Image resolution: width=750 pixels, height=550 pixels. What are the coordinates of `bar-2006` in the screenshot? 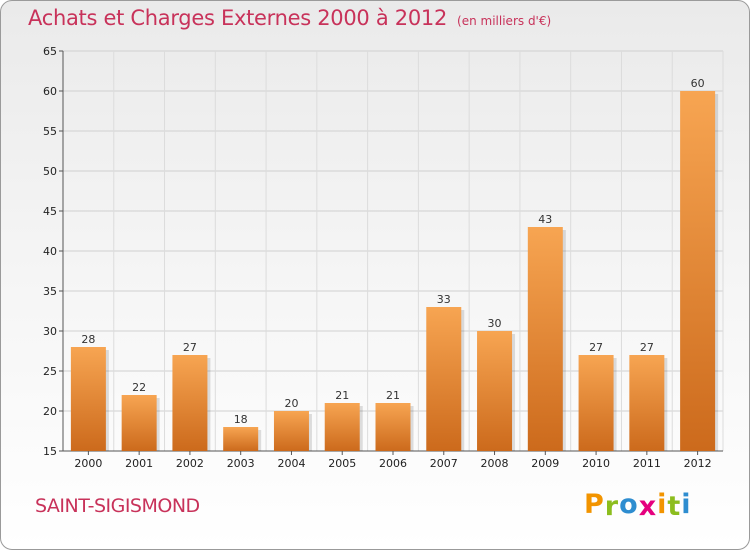 It's located at (393, 427).